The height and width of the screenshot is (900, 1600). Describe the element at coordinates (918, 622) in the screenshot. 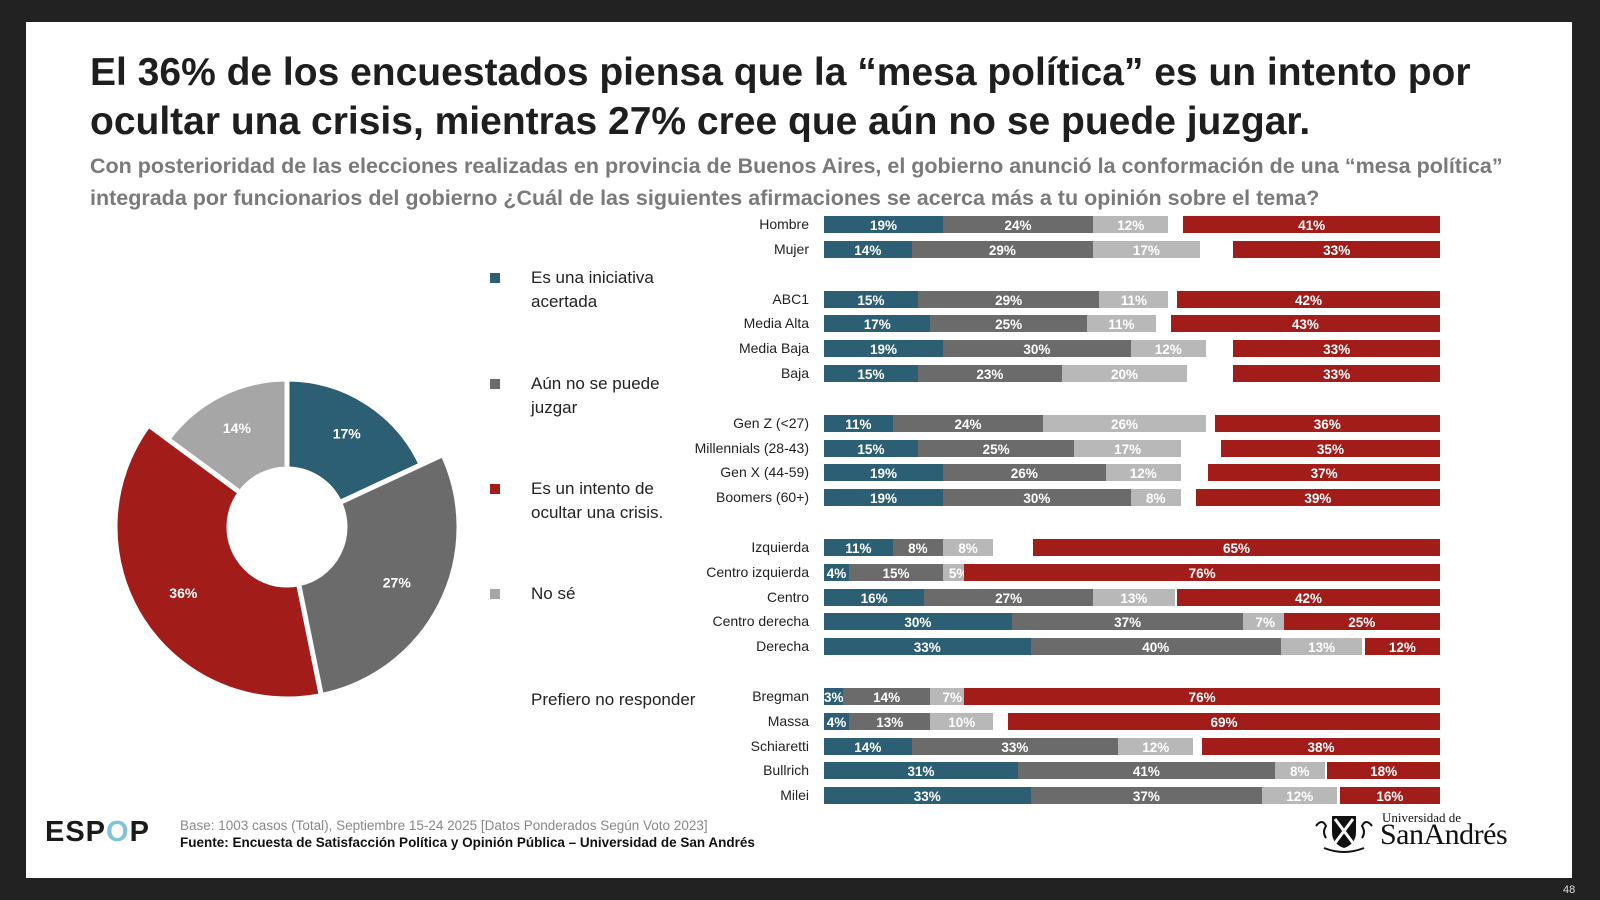

I see `bar-segment-acertada: 30%` at that location.